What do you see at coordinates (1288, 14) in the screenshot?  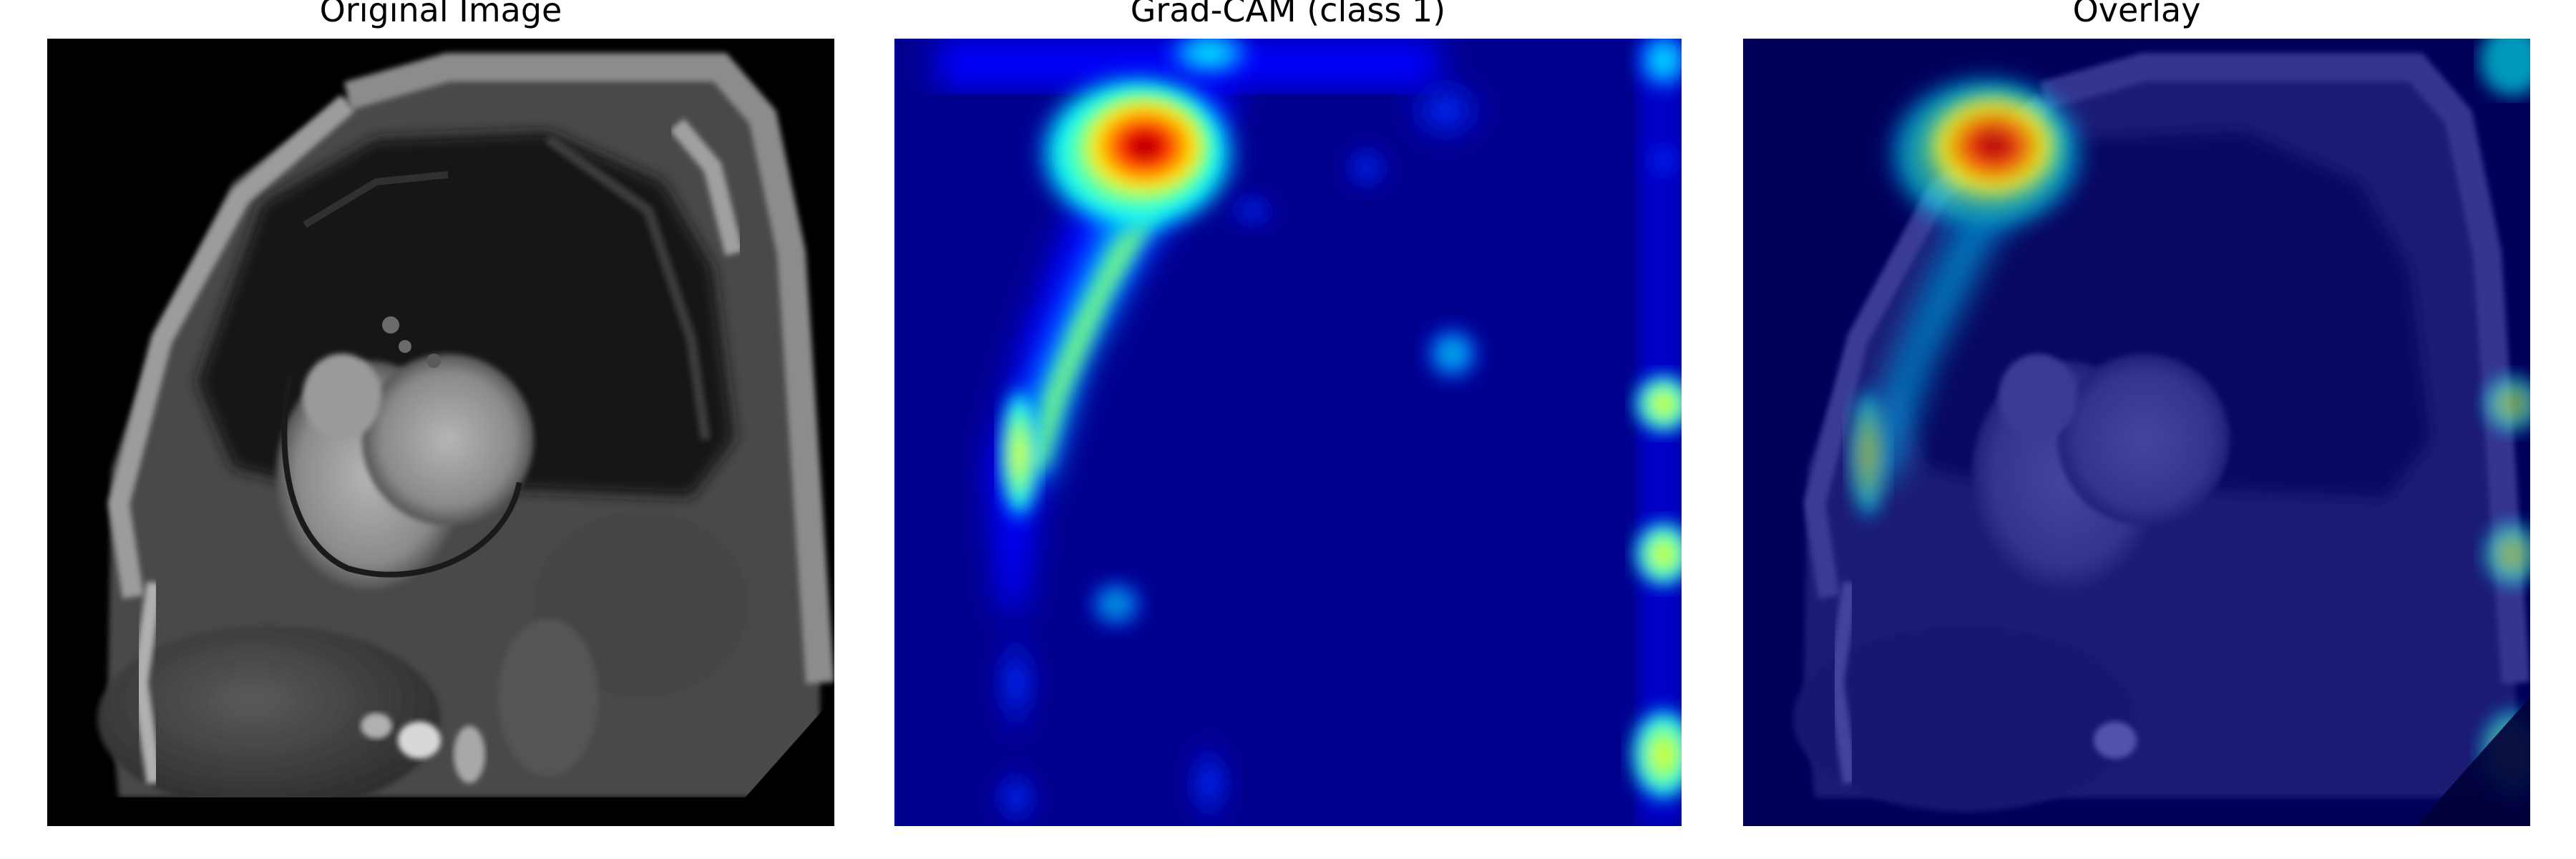 I see `panel-title-gradcam: Grad-CAM (class 1)` at bounding box center [1288, 14].